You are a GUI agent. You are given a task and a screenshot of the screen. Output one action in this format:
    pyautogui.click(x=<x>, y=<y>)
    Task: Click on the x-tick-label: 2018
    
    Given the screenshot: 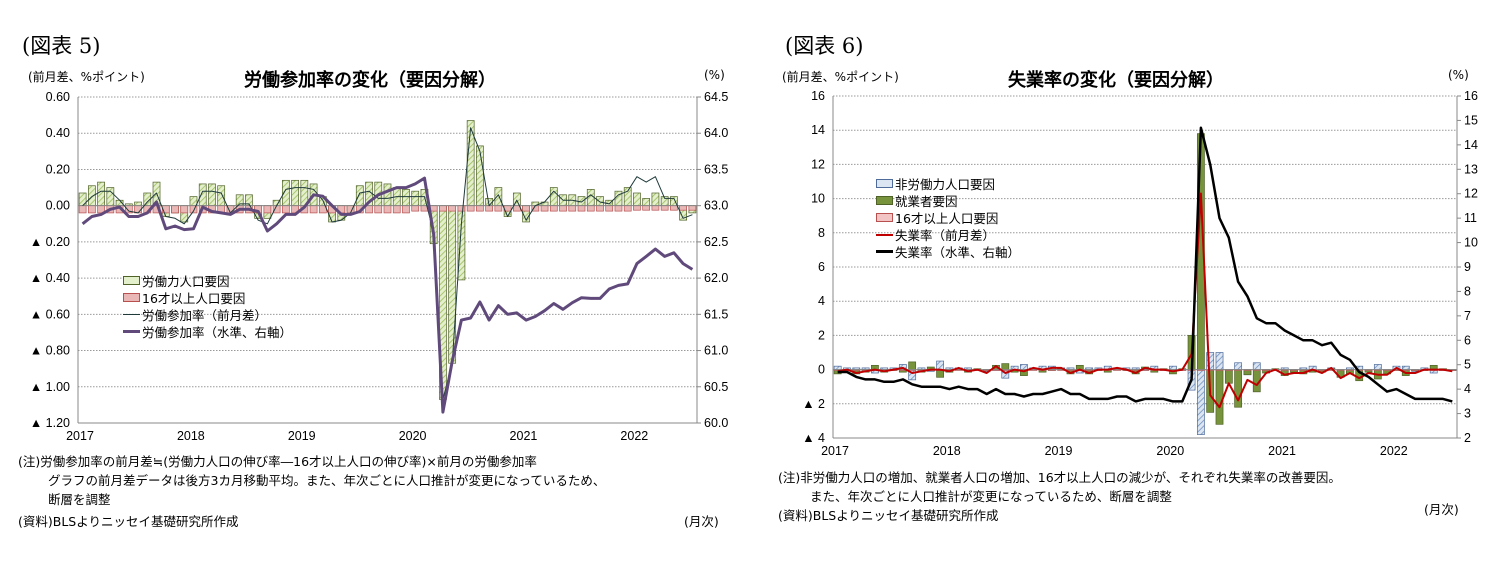 What is the action you would take?
    pyautogui.click(x=191, y=436)
    